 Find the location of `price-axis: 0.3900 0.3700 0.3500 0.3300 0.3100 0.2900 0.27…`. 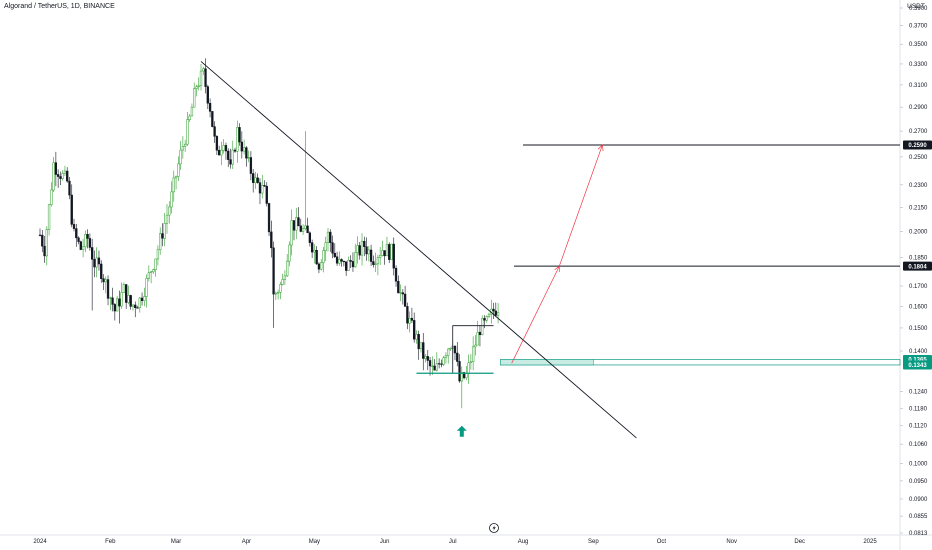

price-axis: 0.3900 0.3700 0.3500 0.3300 0.3100 0.2900 0.27… is located at coordinates (914, 271).